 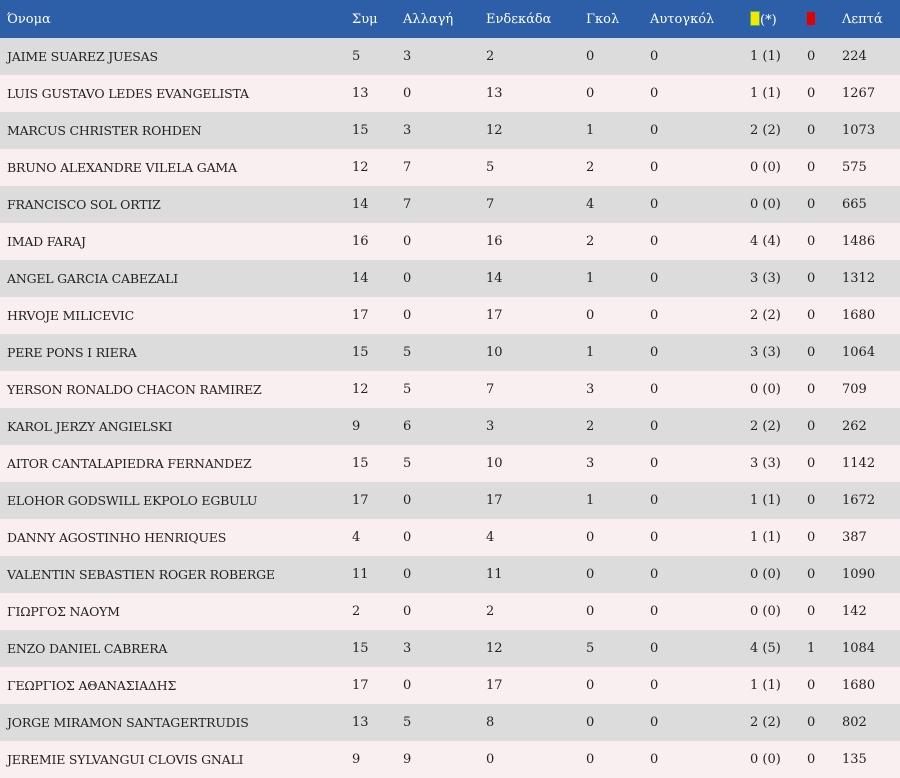 What do you see at coordinates (490, 722) in the screenshot?
I see `cell-starts: 8` at bounding box center [490, 722].